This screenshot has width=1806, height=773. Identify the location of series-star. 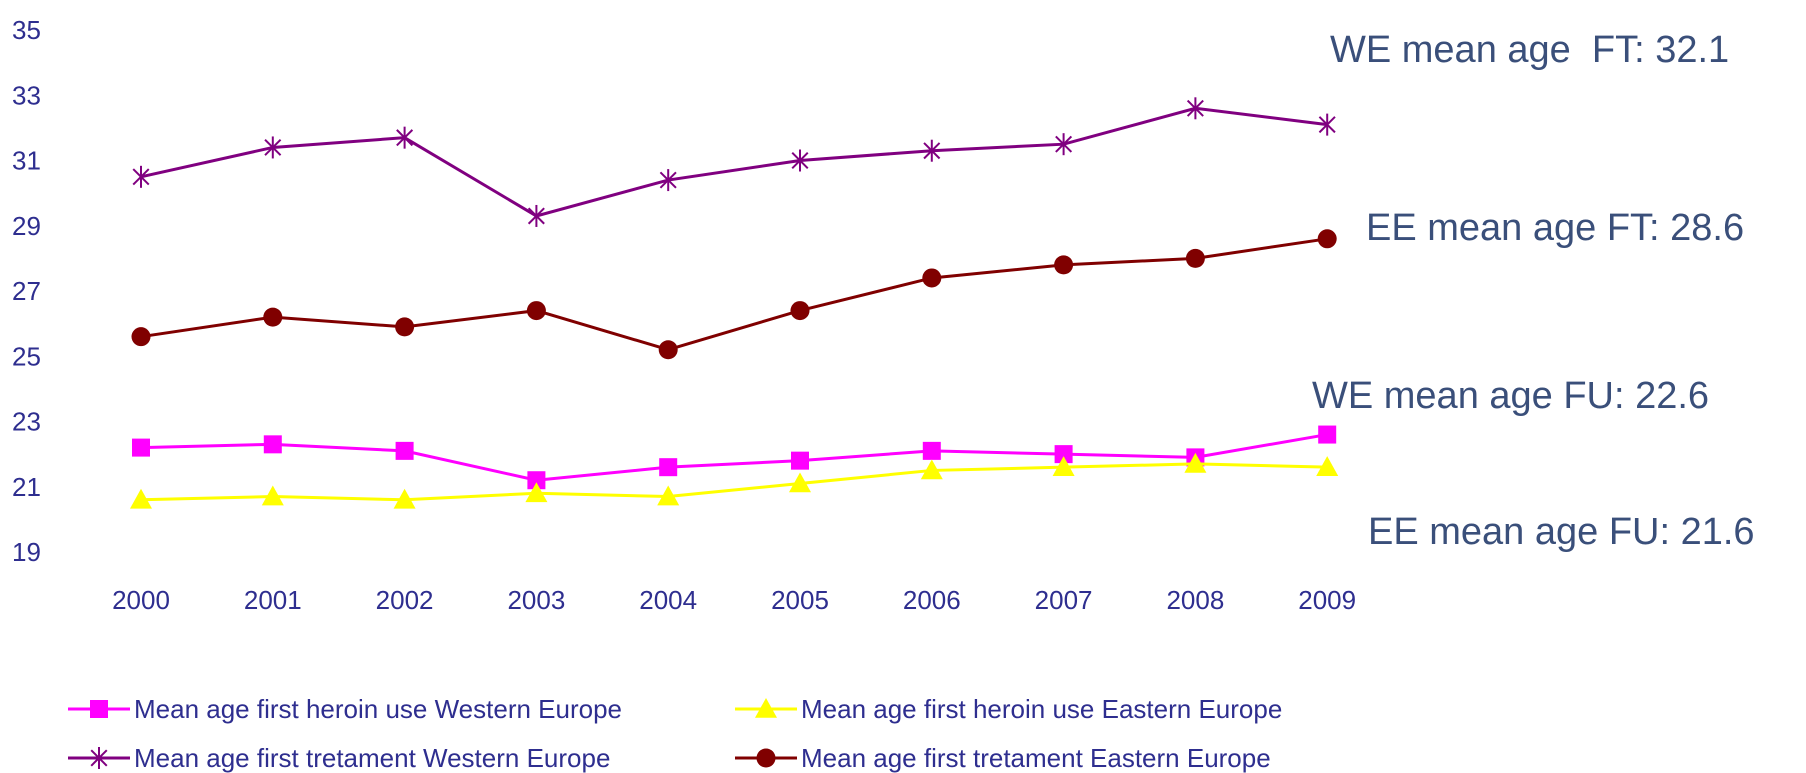
(734, 162).